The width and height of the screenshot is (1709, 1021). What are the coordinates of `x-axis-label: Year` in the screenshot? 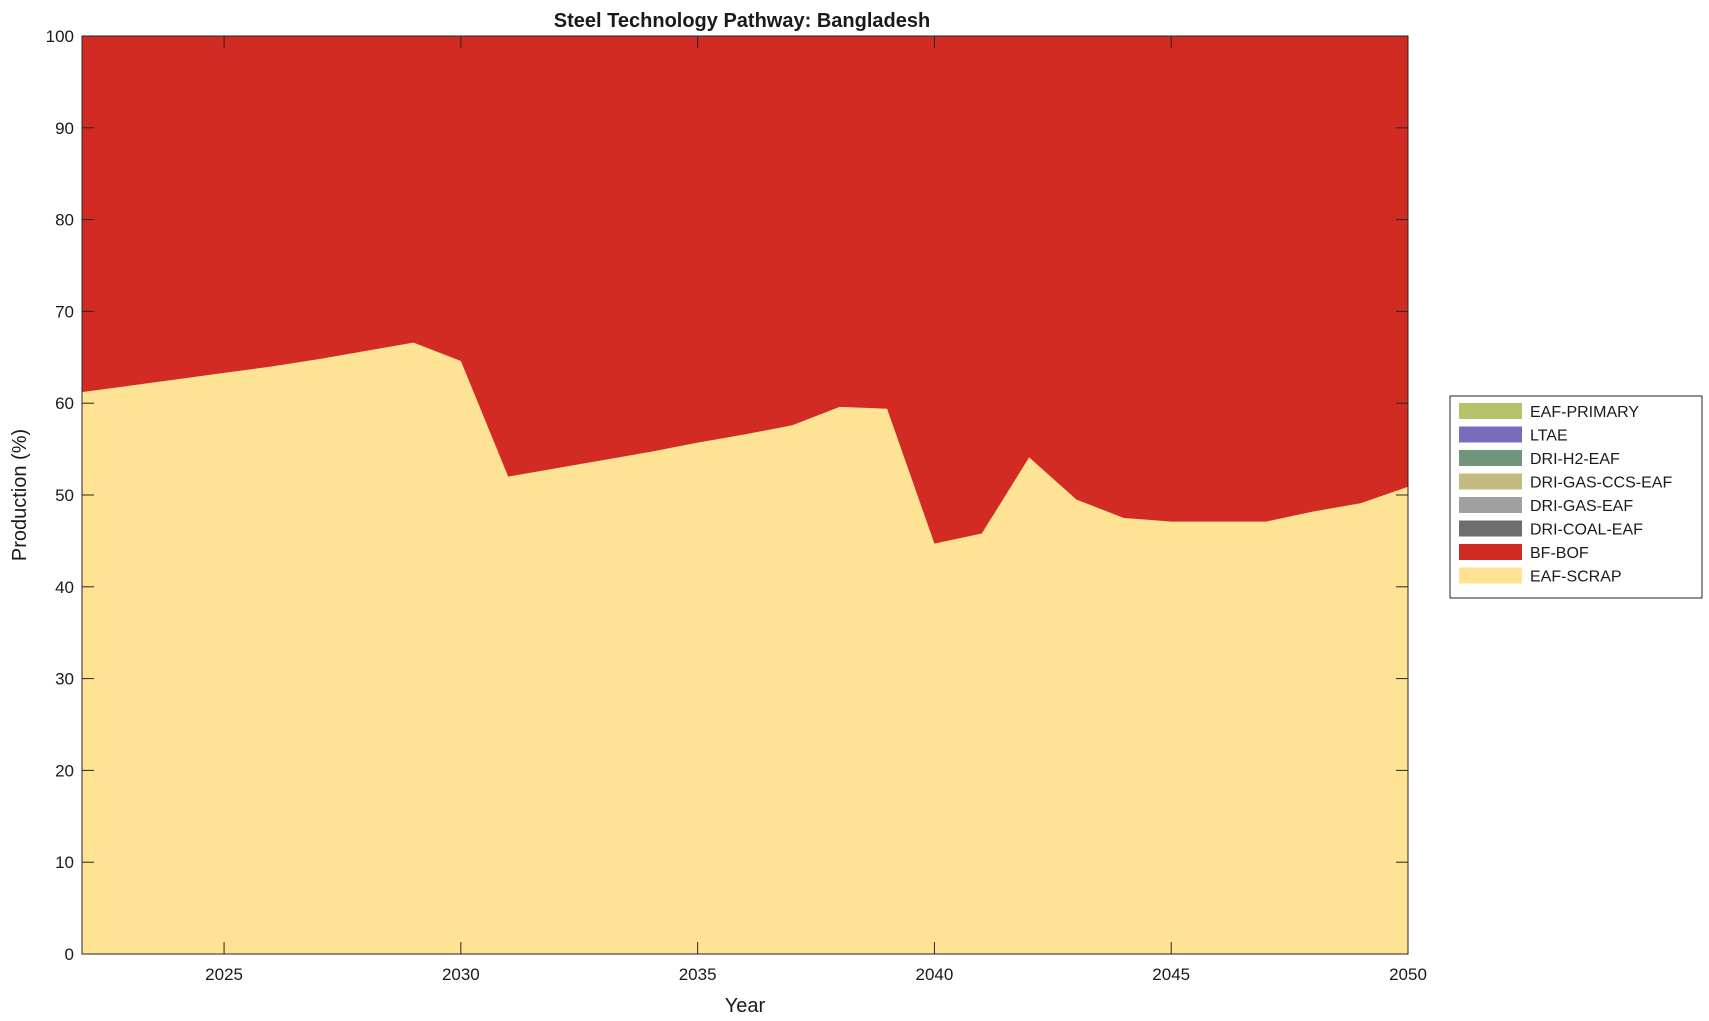 It's located at (745, 1006).